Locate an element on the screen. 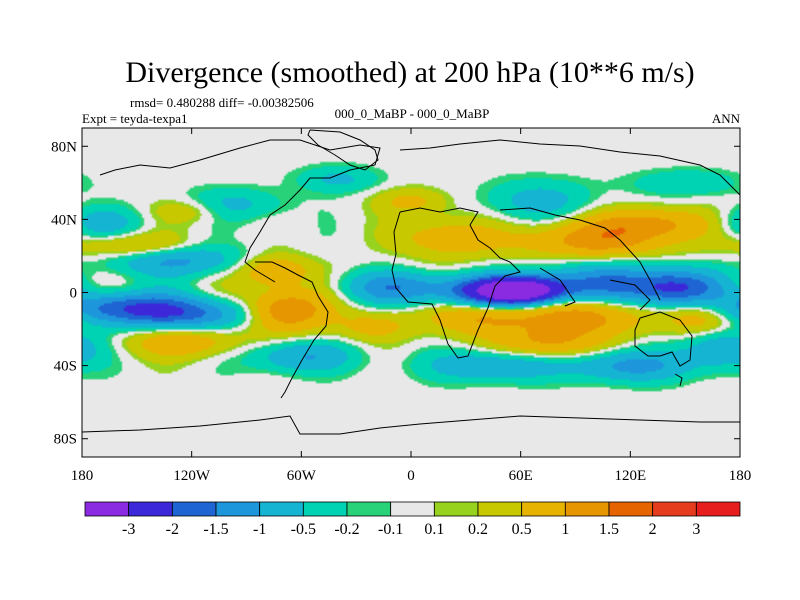  colorbar-label: 1 is located at coordinates (565, 529).